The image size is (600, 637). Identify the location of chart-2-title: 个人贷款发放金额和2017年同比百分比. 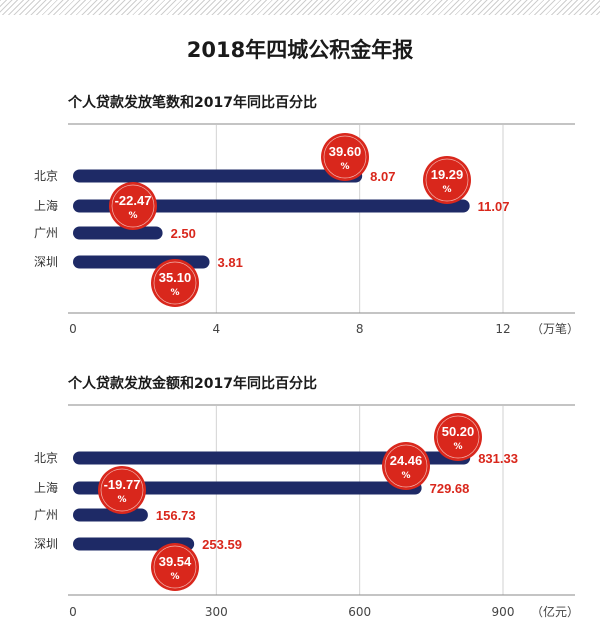
(192, 384).